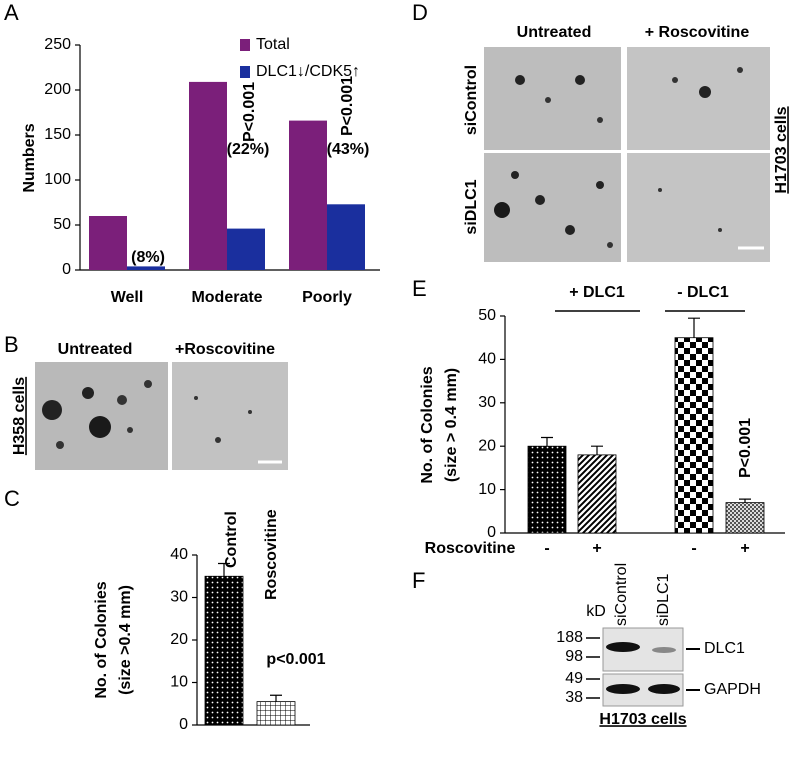  Describe the element at coordinates (57, 89) in the screenshot. I see `y-tick-label: 200` at that location.